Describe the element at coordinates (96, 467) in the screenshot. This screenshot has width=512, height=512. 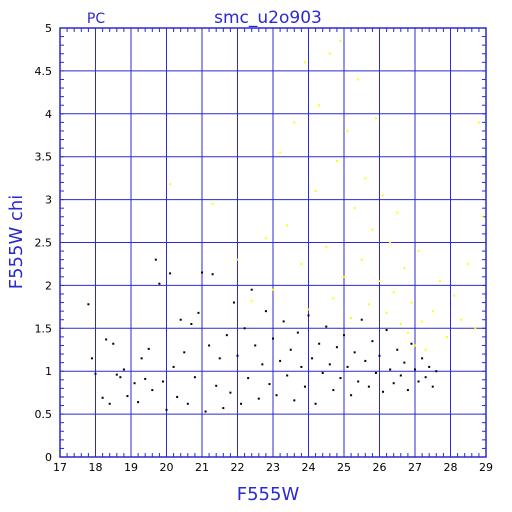
I see `x-tick-label: 18` at that location.